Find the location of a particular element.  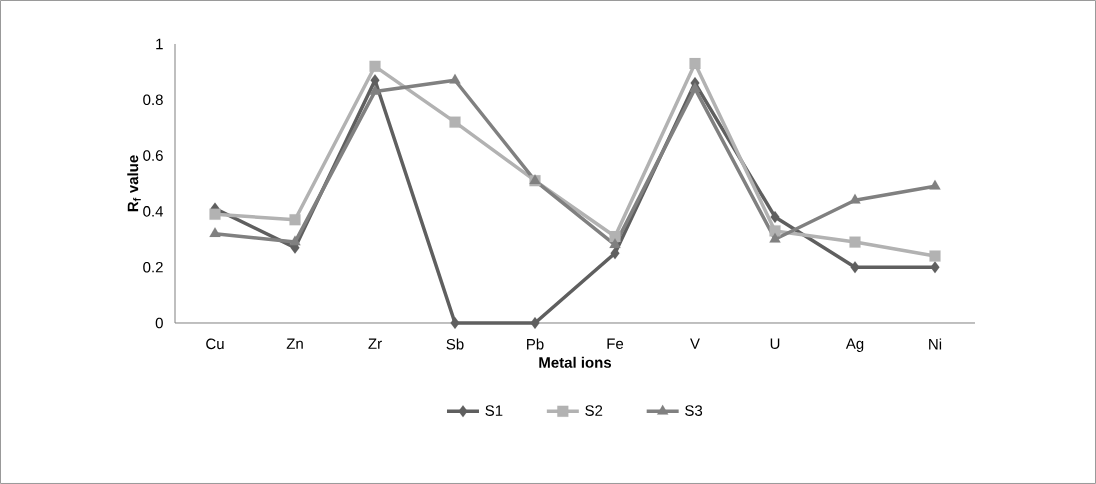

y-tick-label: 0.4 is located at coordinates (153, 211).